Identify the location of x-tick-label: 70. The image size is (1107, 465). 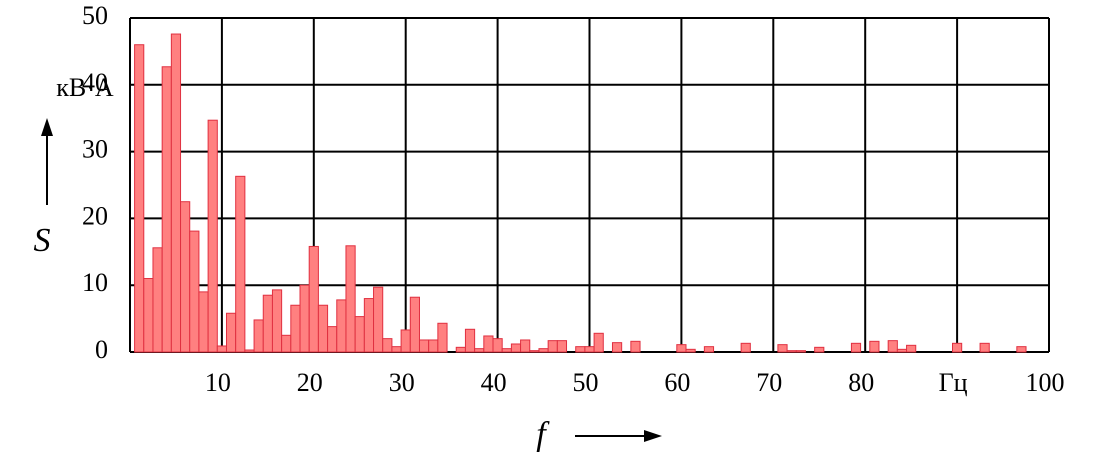
(769, 382).